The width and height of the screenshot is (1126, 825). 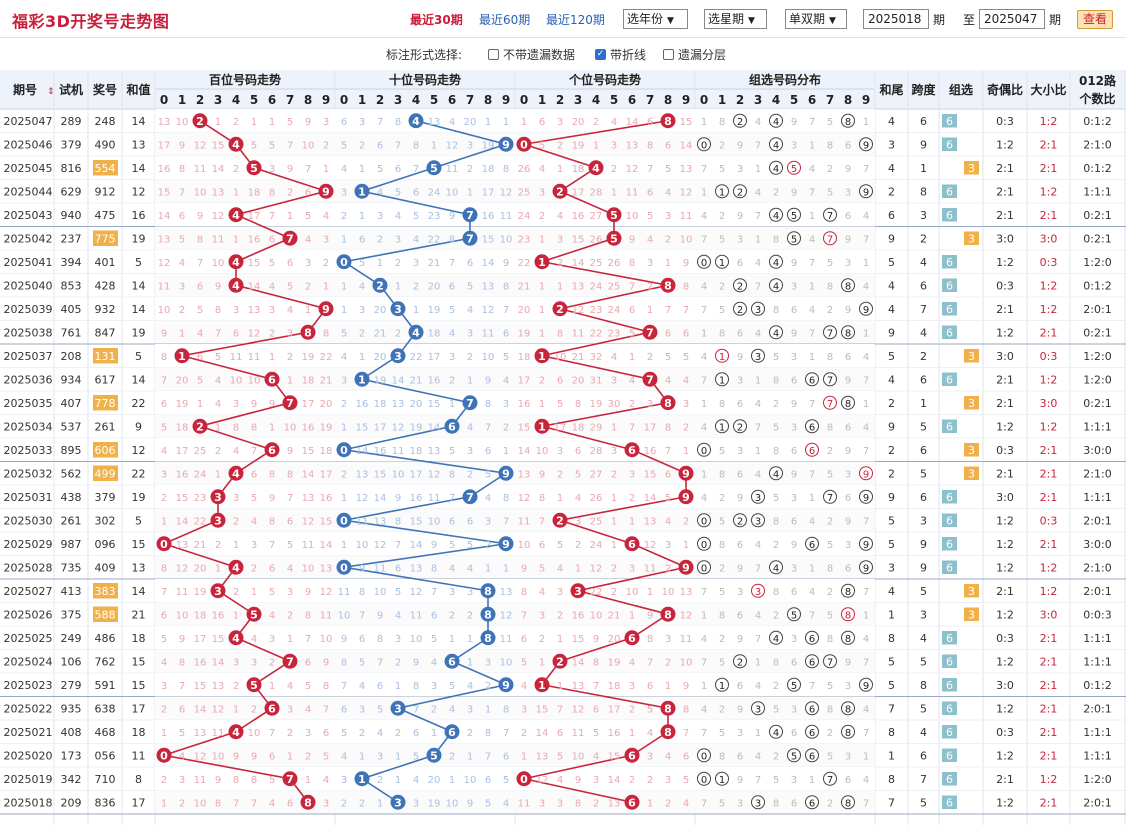 I want to click on miss-count: 15, so click(x=686, y=122).